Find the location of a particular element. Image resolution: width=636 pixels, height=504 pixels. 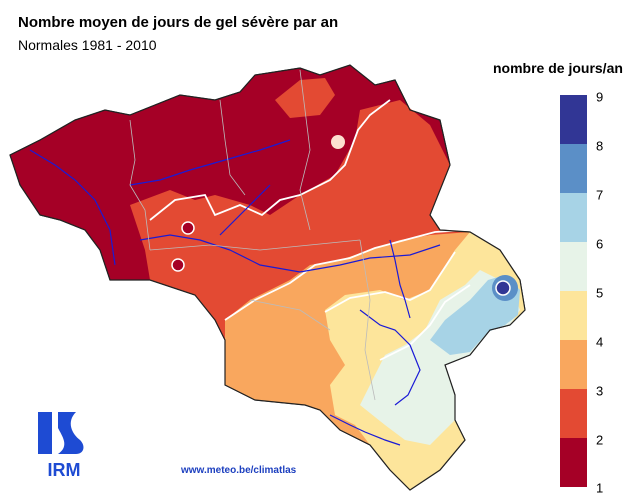

legend-tick-2: 2 is located at coordinates (600, 440).